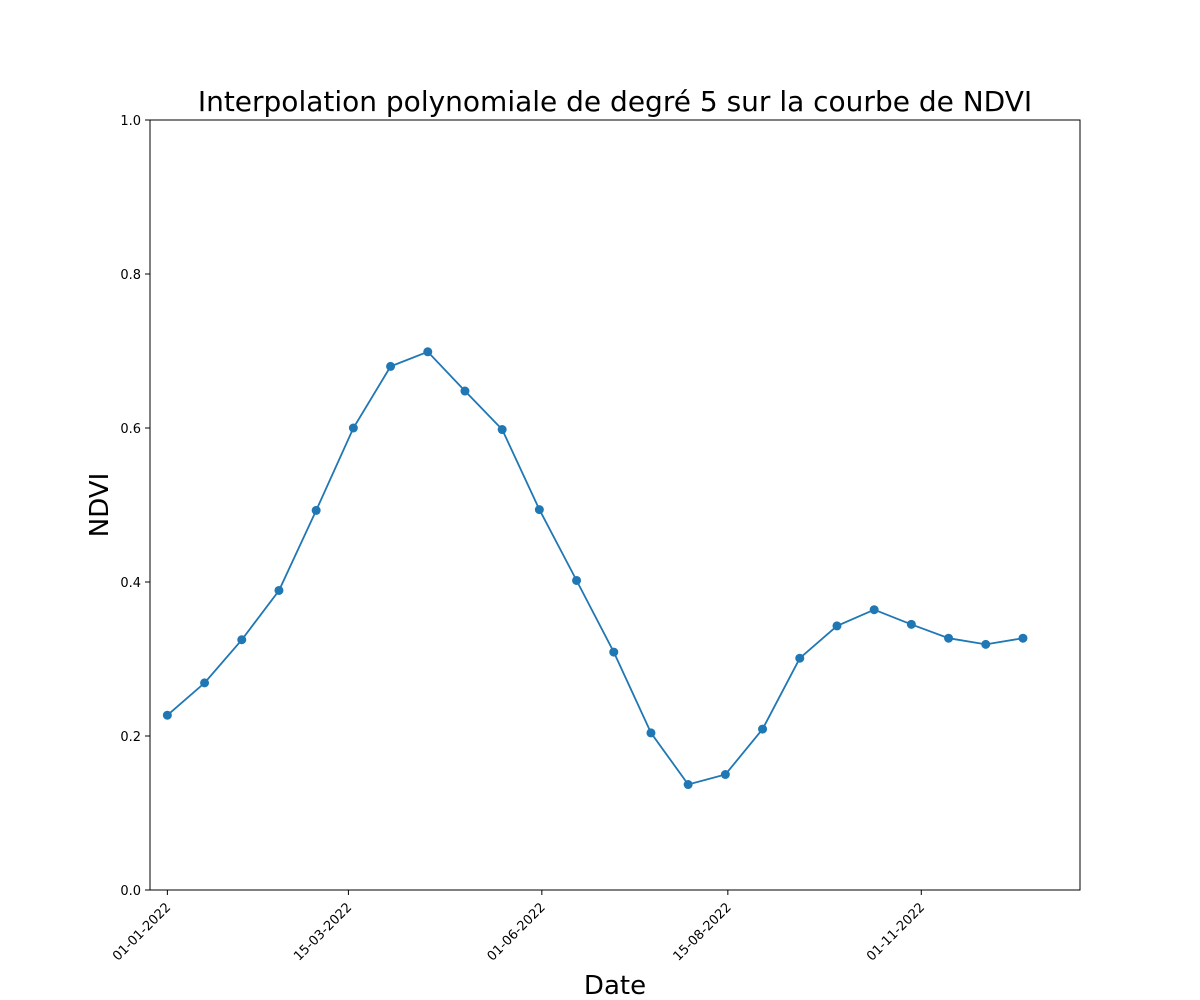  What do you see at coordinates (135, 506) in the screenshot?
I see `y-axis: 0.0 0.2 0.4 0.6 0.8 1.0` at bounding box center [135, 506].